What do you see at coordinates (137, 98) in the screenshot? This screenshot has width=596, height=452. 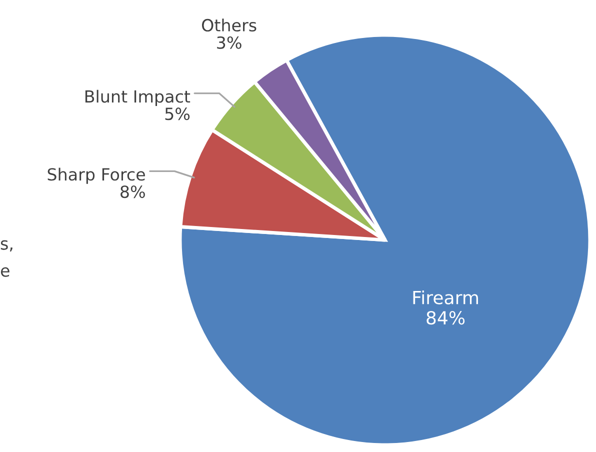 I see `slice-label: Blunt Impact` at bounding box center [137, 98].